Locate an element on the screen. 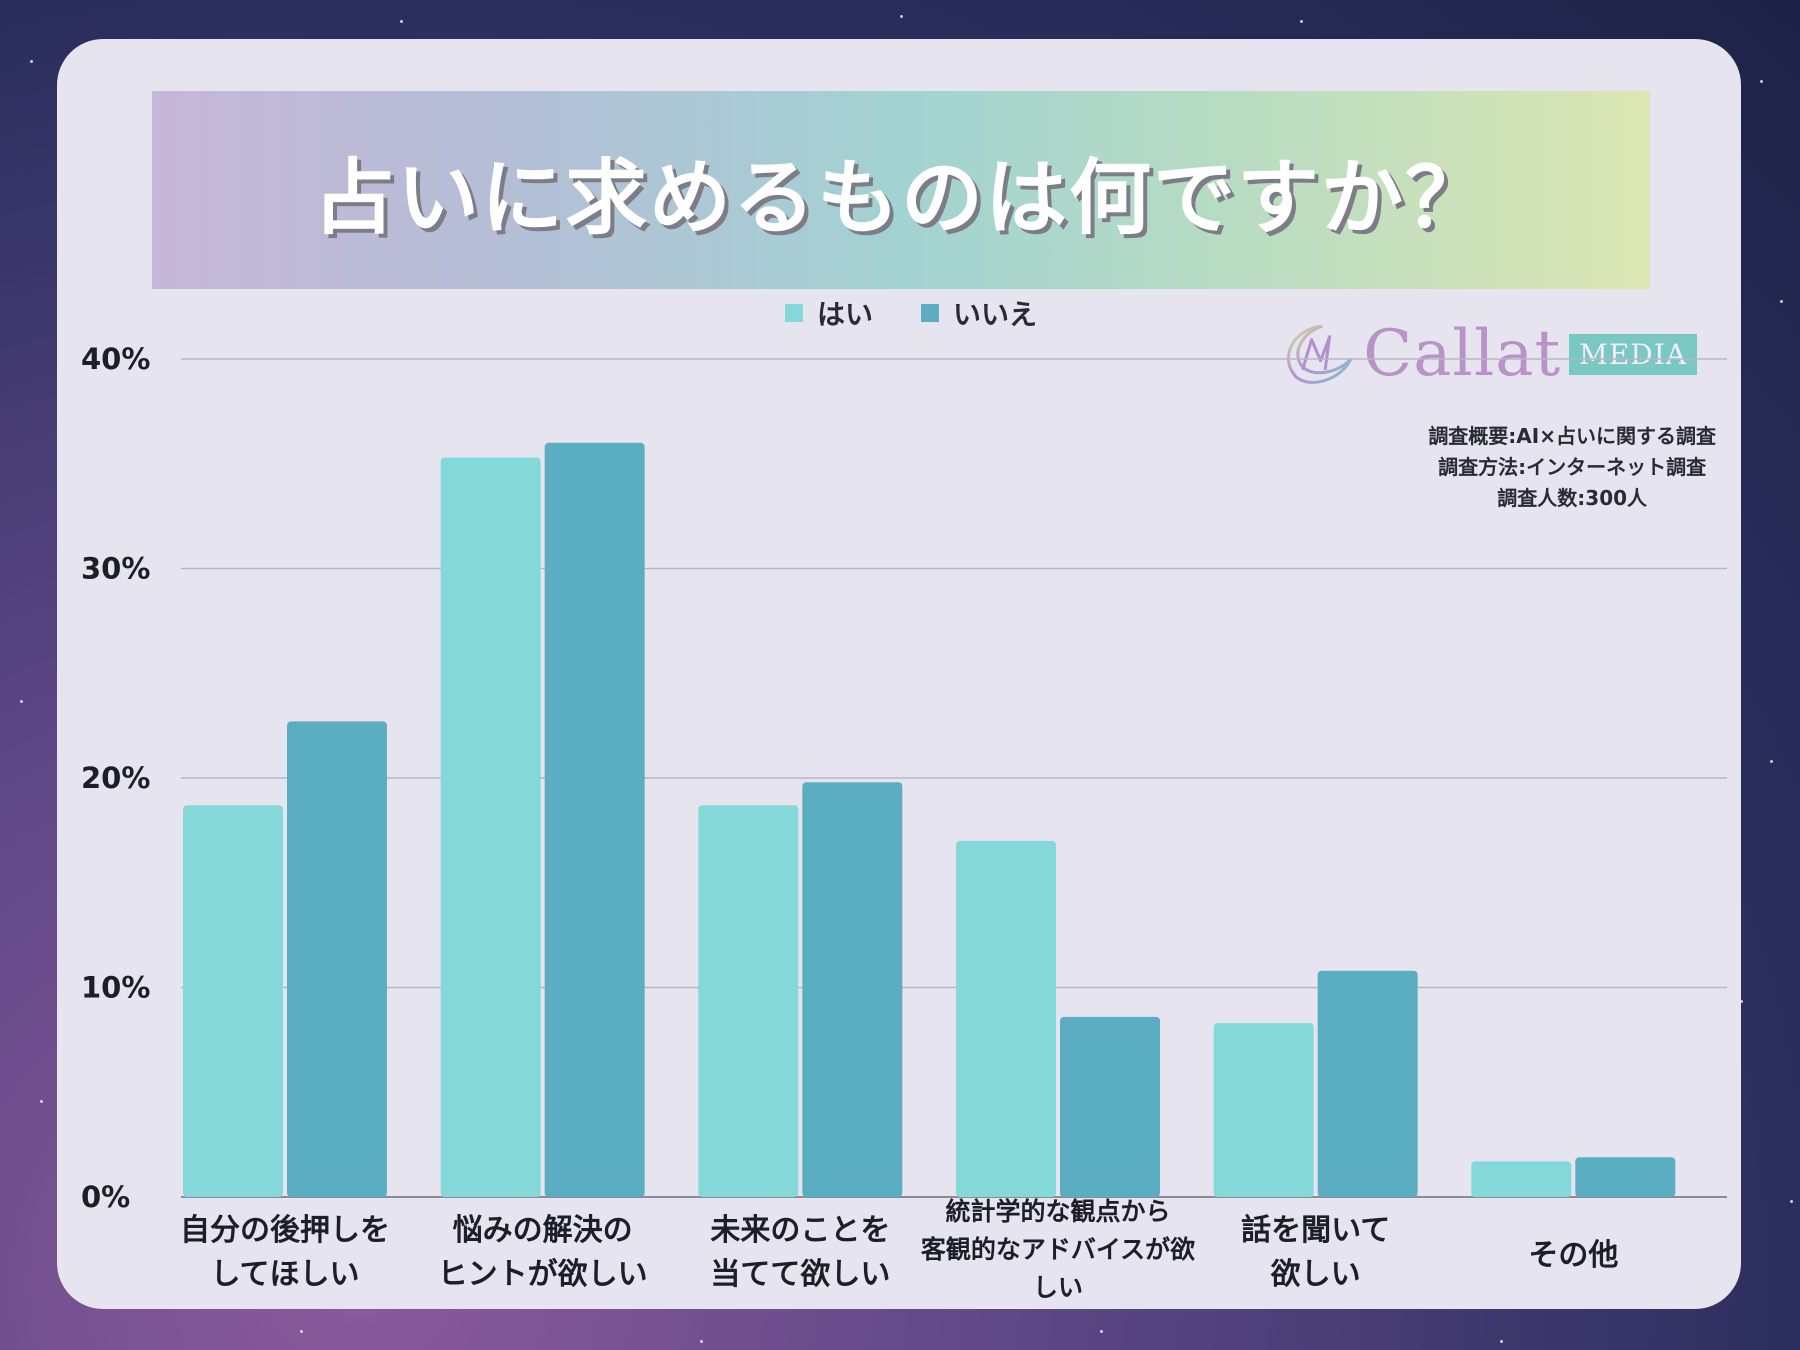 This screenshot has width=1800, height=1350. title-banner: 占いに求めるものは何ですか？ is located at coordinates (901, 190).